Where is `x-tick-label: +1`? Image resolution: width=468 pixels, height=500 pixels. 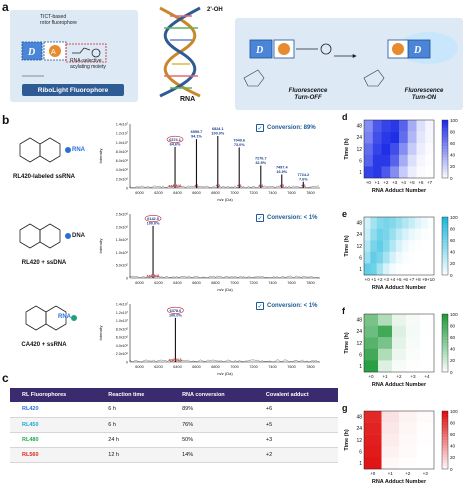 x-tick-label: +1 is located at coordinates (374, 279).